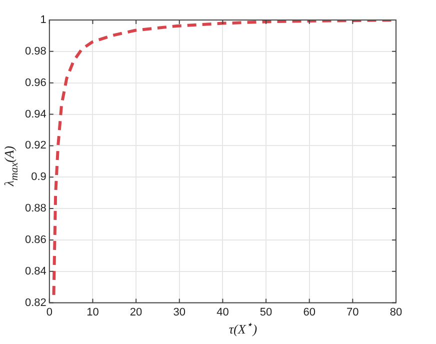  Describe the element at coordinates (35, 302) in the screenshot. I see `y-tick-label: 0.82` at that location.